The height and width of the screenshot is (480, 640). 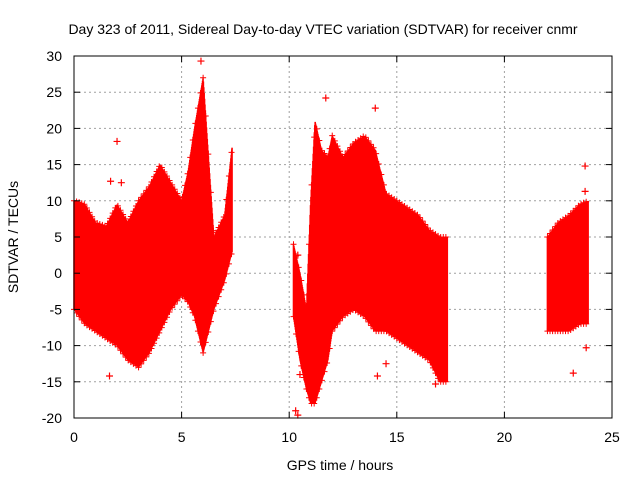 I want to click on y-tick-label: 20, so click(x=54, y=128).